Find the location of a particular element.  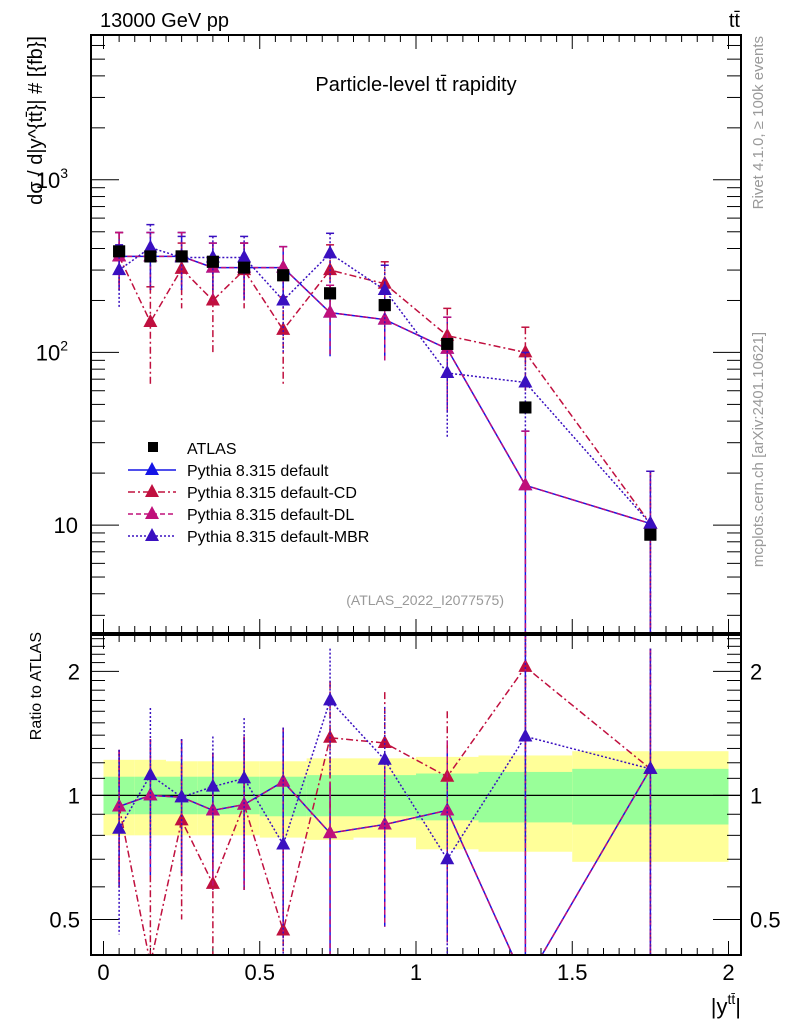

xtick-label: 2 is located at coordinates (728, 972).